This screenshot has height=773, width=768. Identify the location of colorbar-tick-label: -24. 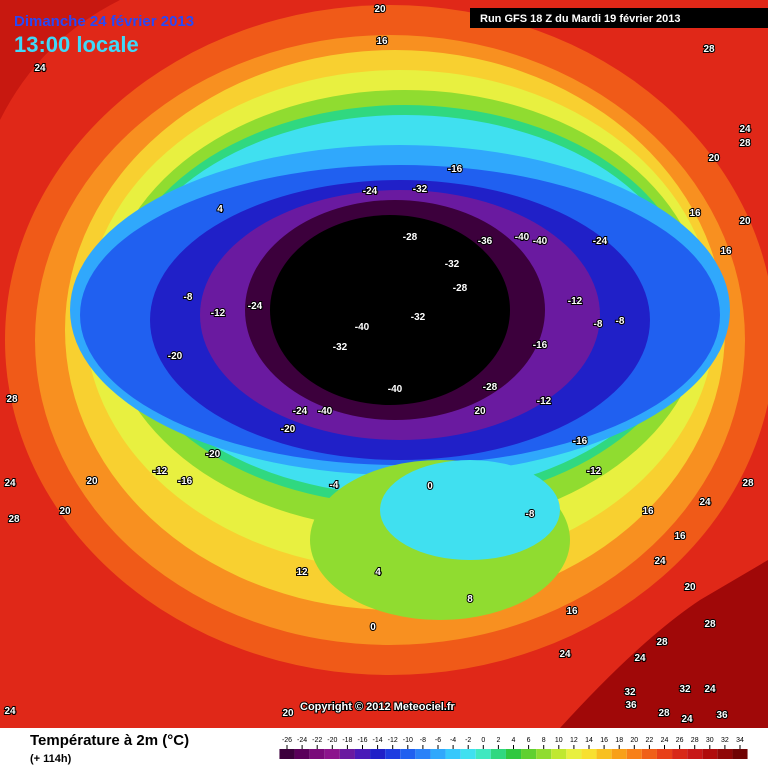
(302, 740).